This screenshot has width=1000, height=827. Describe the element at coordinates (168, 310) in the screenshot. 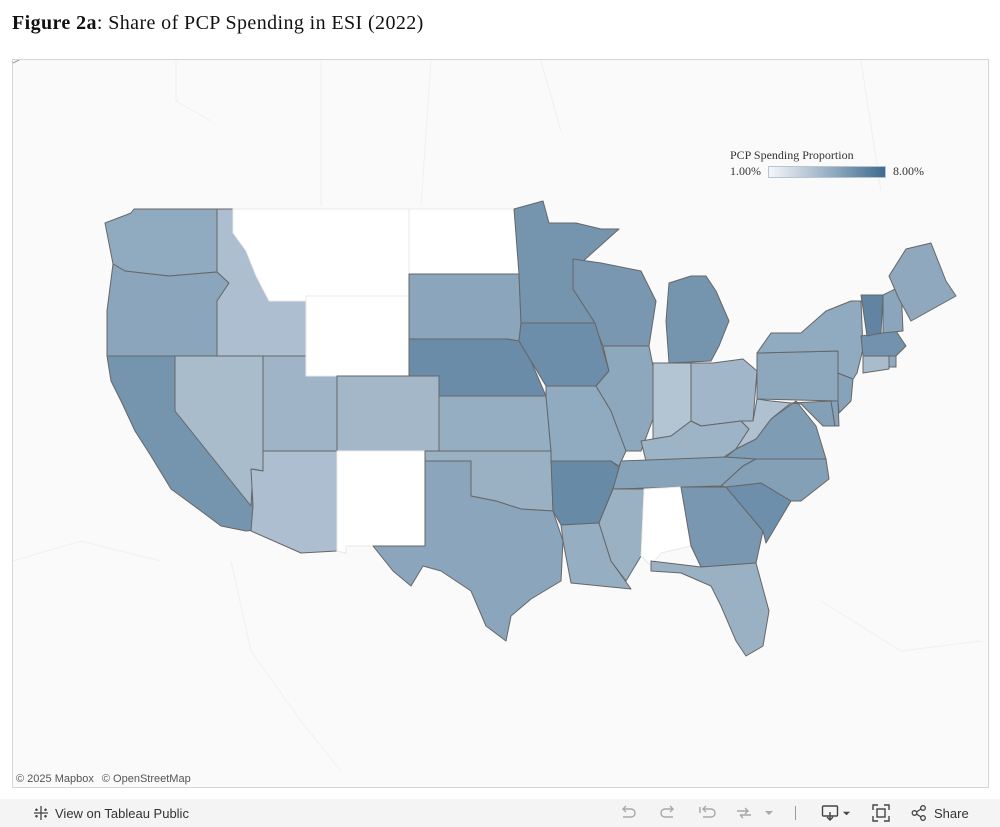

I see `state-or` at that location.